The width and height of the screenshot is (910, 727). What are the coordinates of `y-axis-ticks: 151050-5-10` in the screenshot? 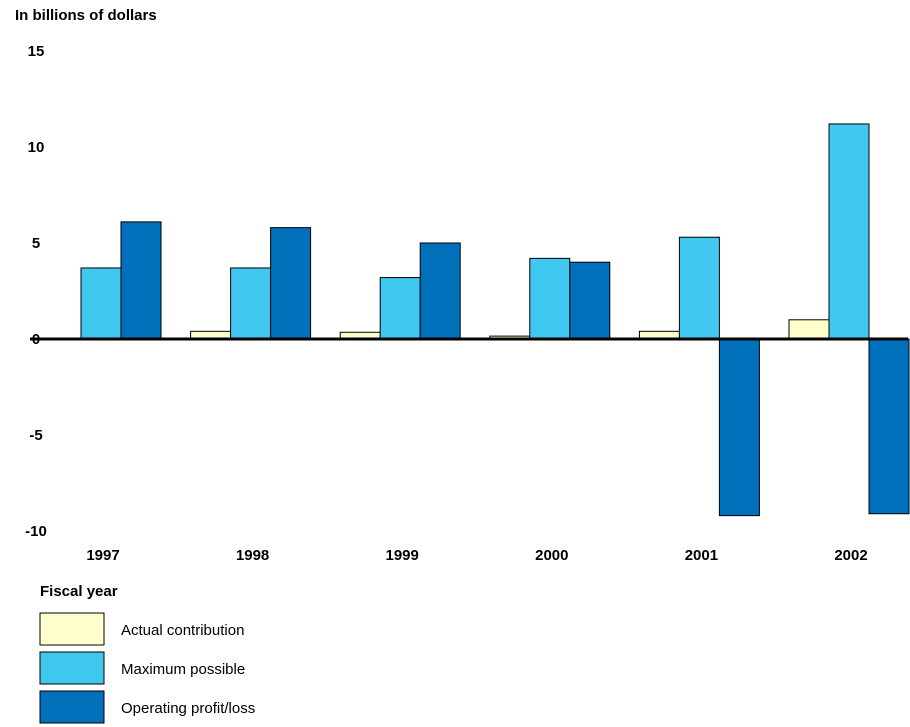 It's located at (36, 291).